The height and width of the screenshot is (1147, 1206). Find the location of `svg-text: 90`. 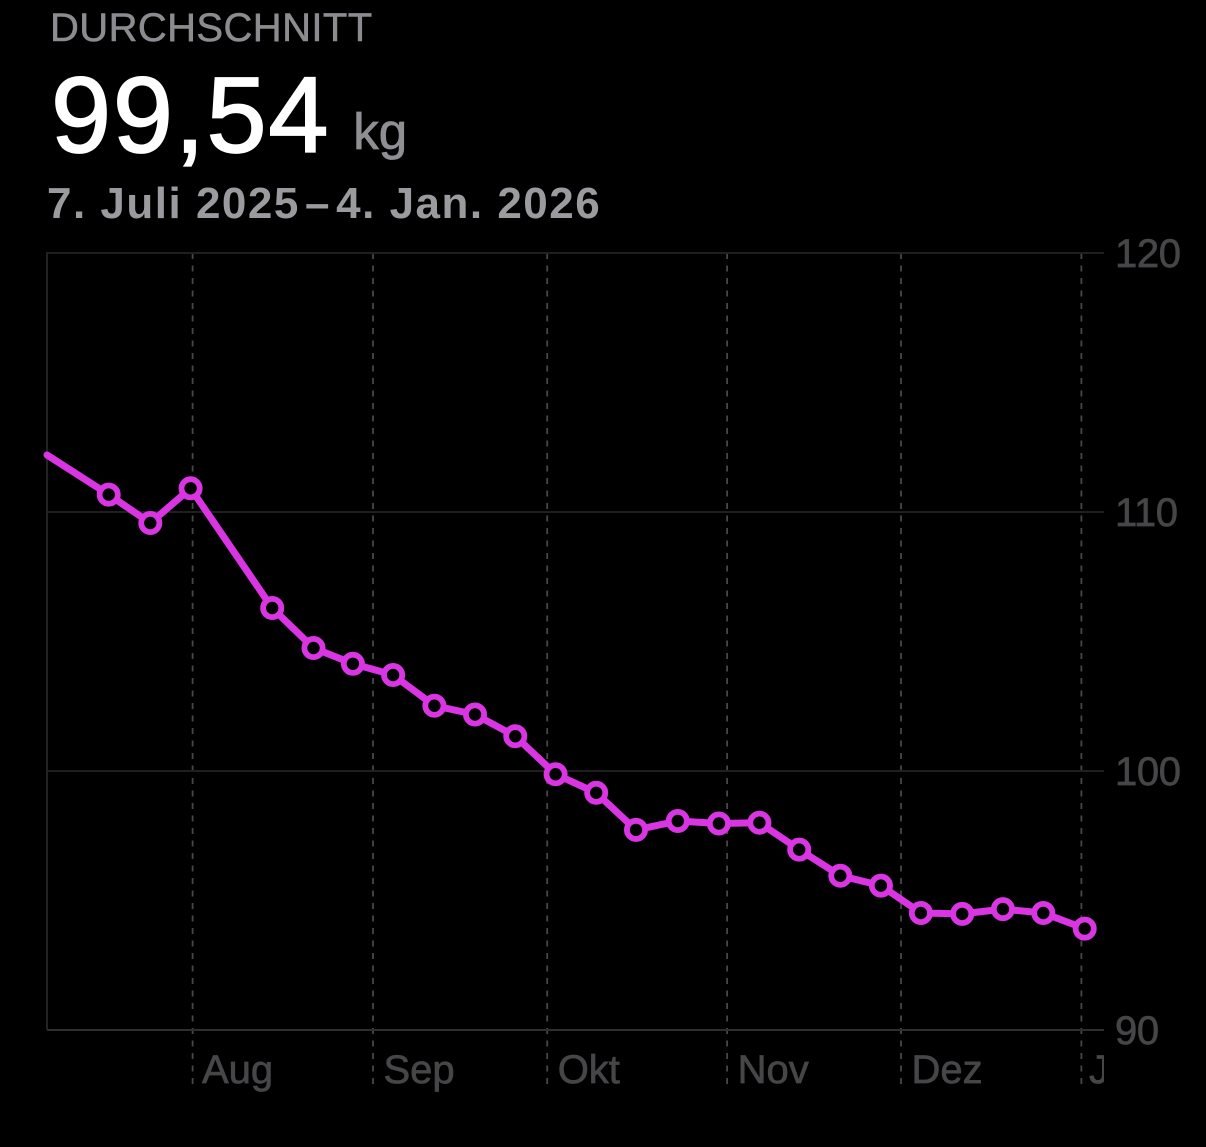

svg-text: 90 is located at coordinates (1137, 1031).